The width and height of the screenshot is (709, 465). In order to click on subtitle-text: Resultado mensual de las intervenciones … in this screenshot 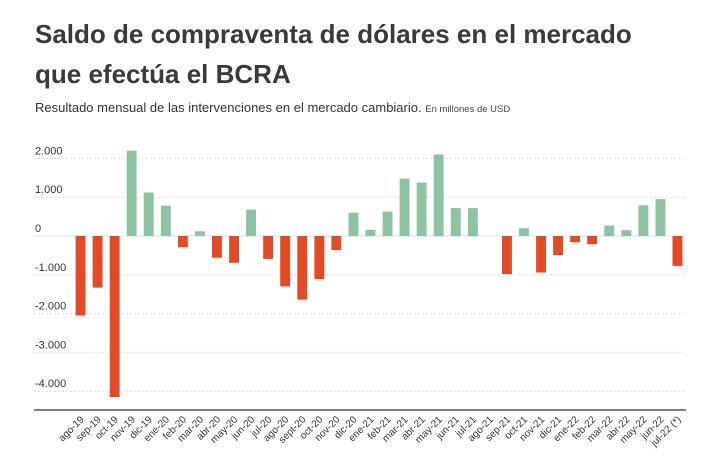, I will do `click(228, 107)`.